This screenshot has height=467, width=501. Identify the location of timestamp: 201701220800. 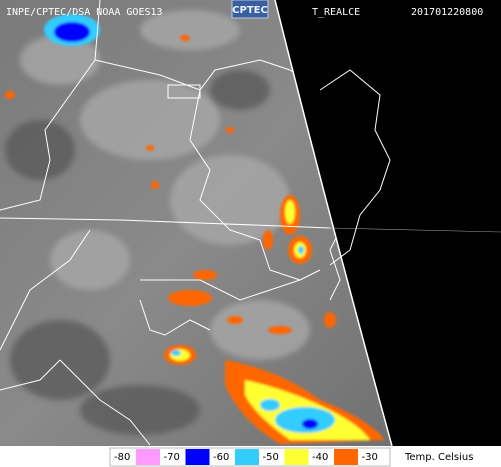
(447, 12).